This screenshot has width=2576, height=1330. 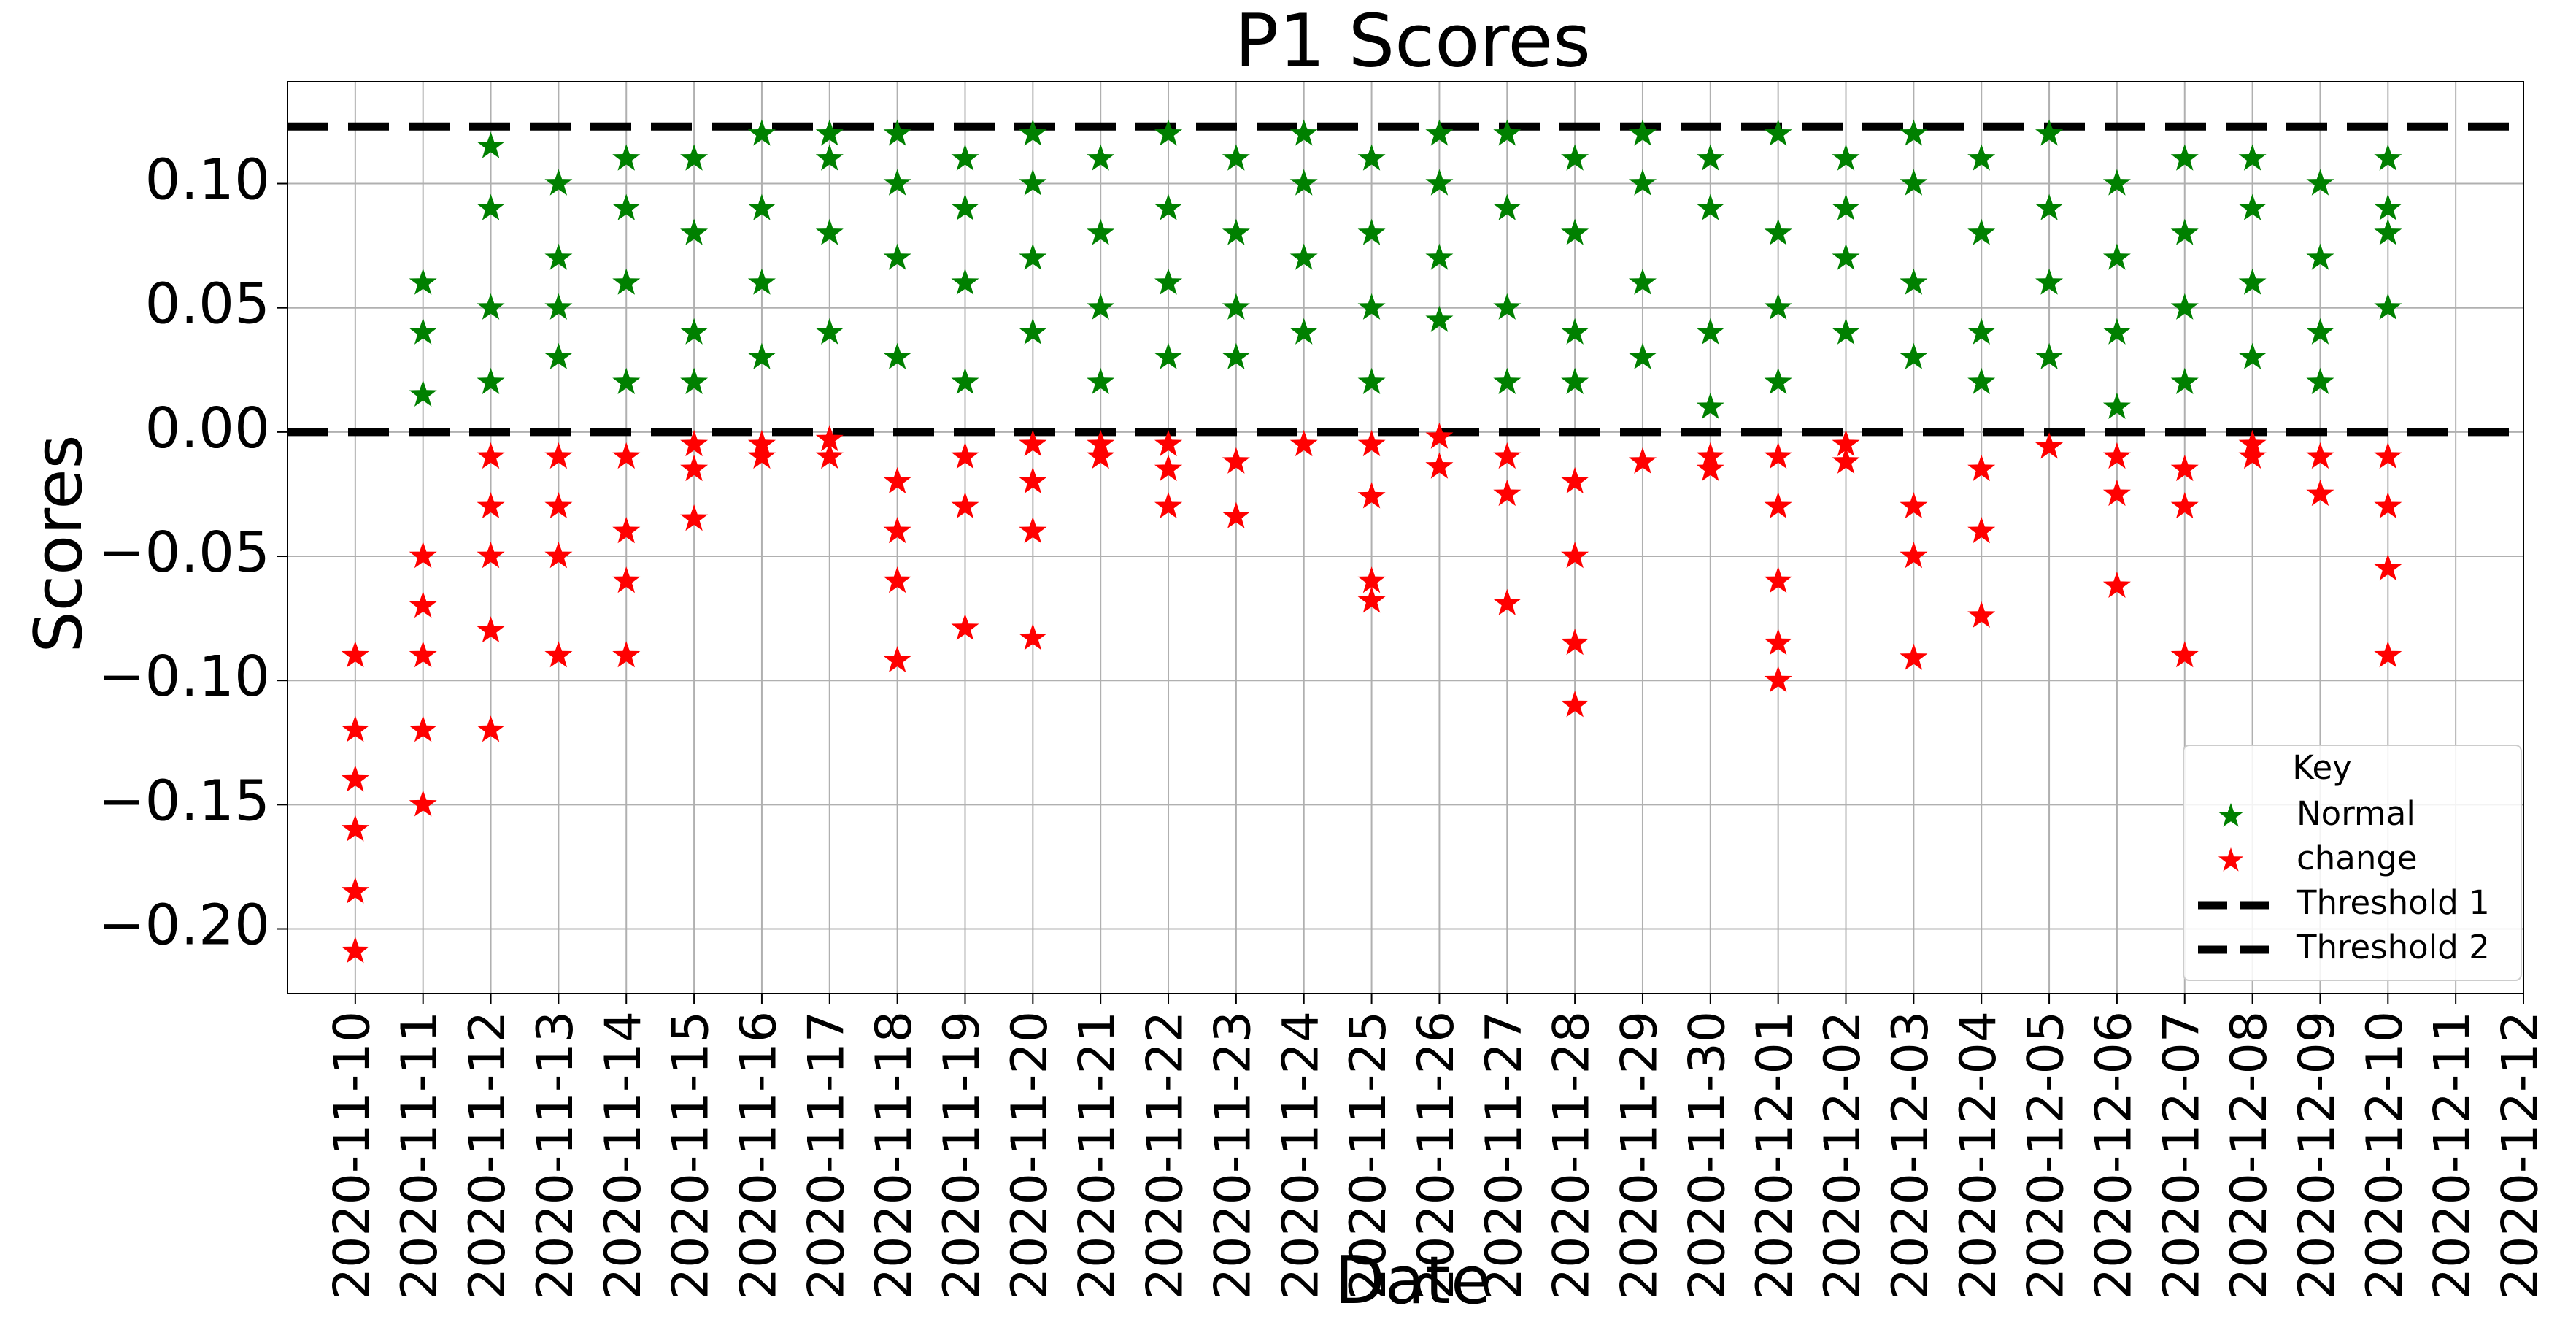 What do you see at coordinates (1413, 1280) in the screenshot?
I see `x-axis-label: Date` at bounding box center [1413, 1280].